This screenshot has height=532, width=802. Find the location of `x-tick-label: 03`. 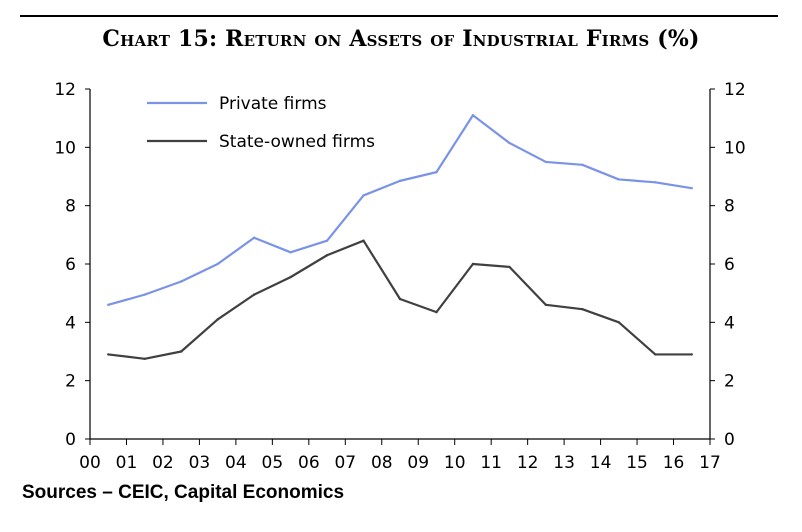

x-tick-label: 03 is located at coordinates (200, 463).